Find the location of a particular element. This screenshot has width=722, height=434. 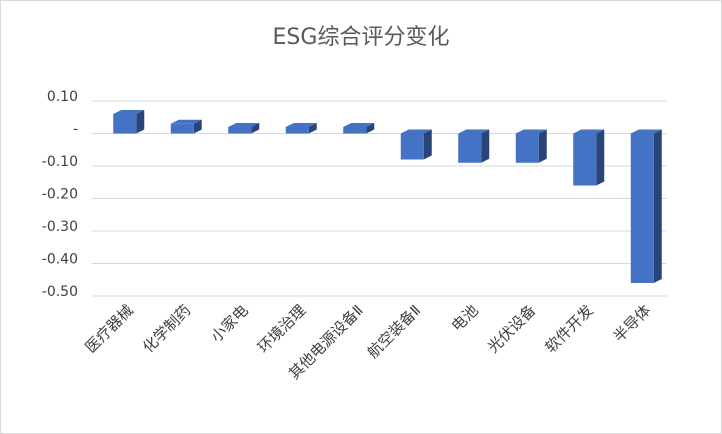

y-tick-label: -0.40 is located at coordinates (60, 260).